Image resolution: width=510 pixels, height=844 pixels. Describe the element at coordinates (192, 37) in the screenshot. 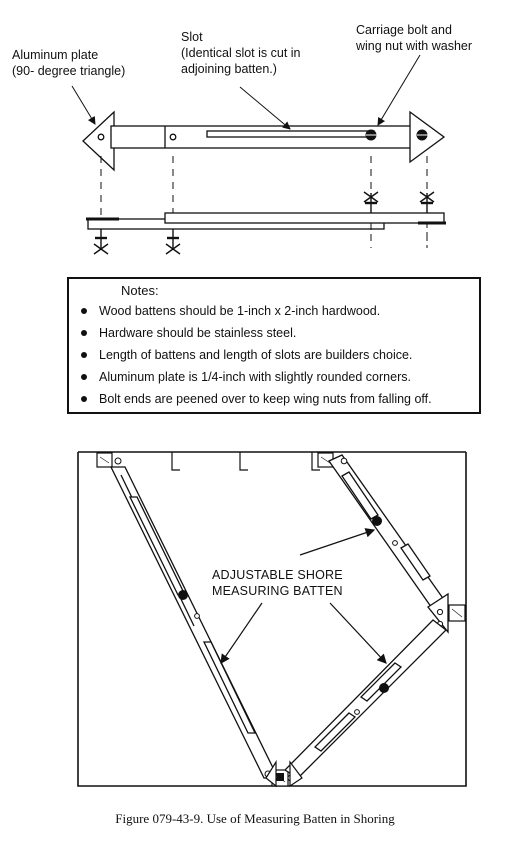

I see `slot-label: Slot` at that location.